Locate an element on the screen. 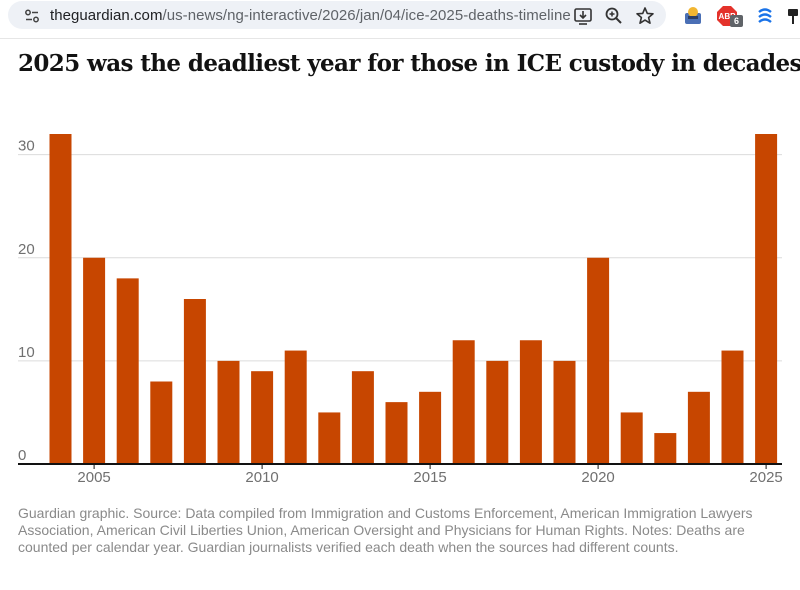 The width and height of the screenshot is (800, 590). bookmark-star-icon is located at coordinates (645, 16).